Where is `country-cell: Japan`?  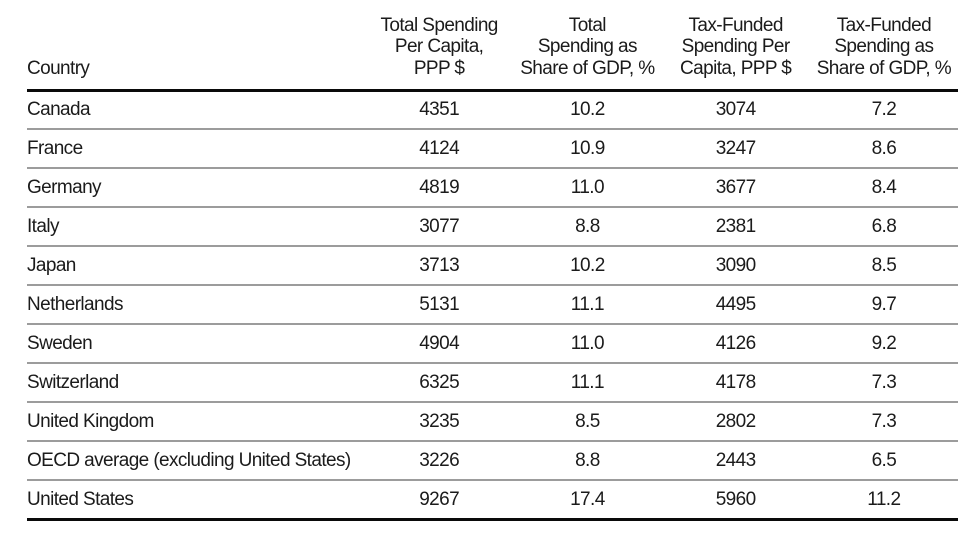 country-cell: Japan is located at coordinates (51, 265).